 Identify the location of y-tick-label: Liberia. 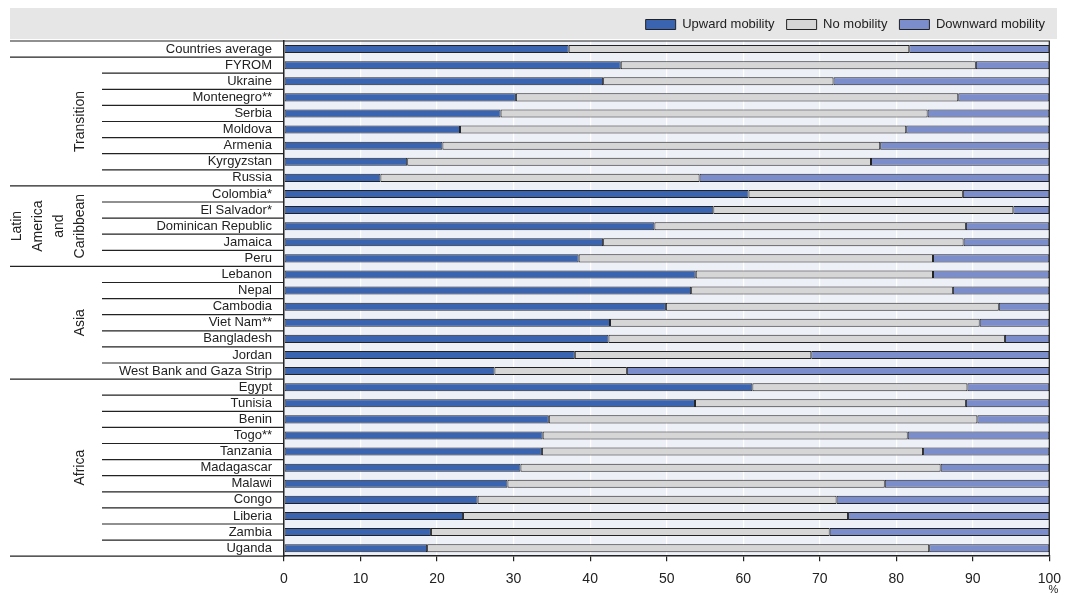
(252, 515).